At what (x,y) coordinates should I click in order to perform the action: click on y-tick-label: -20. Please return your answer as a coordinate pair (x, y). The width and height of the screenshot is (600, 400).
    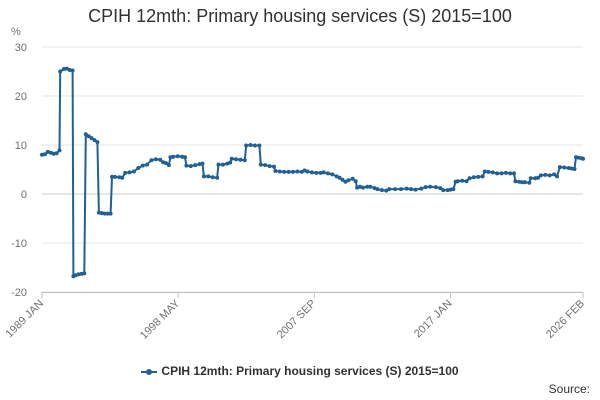
    Looking at the image, I should click on (19, 293).